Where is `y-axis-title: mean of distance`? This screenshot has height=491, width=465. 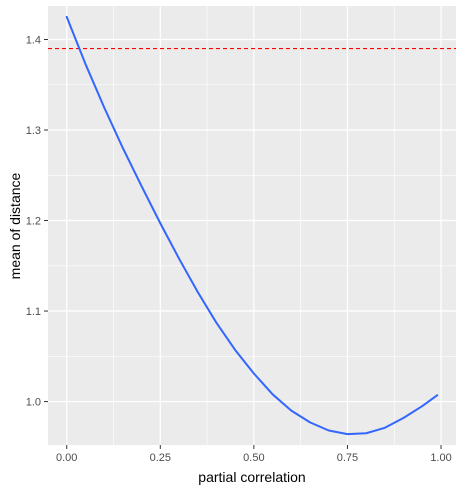
y-axis-title: mean of distance is located at coordinates (15, 225).